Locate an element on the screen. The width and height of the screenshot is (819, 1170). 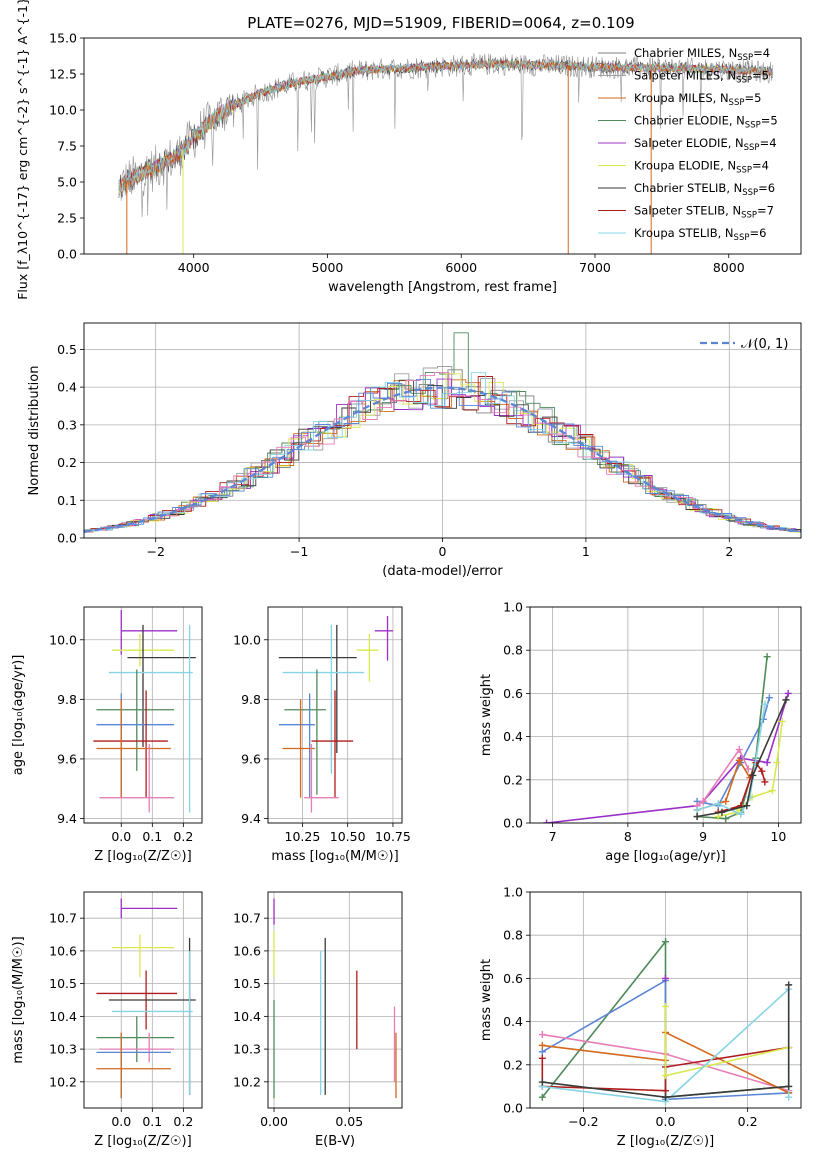
y-axis-label: mass weight is located at coordinates (486, 715).